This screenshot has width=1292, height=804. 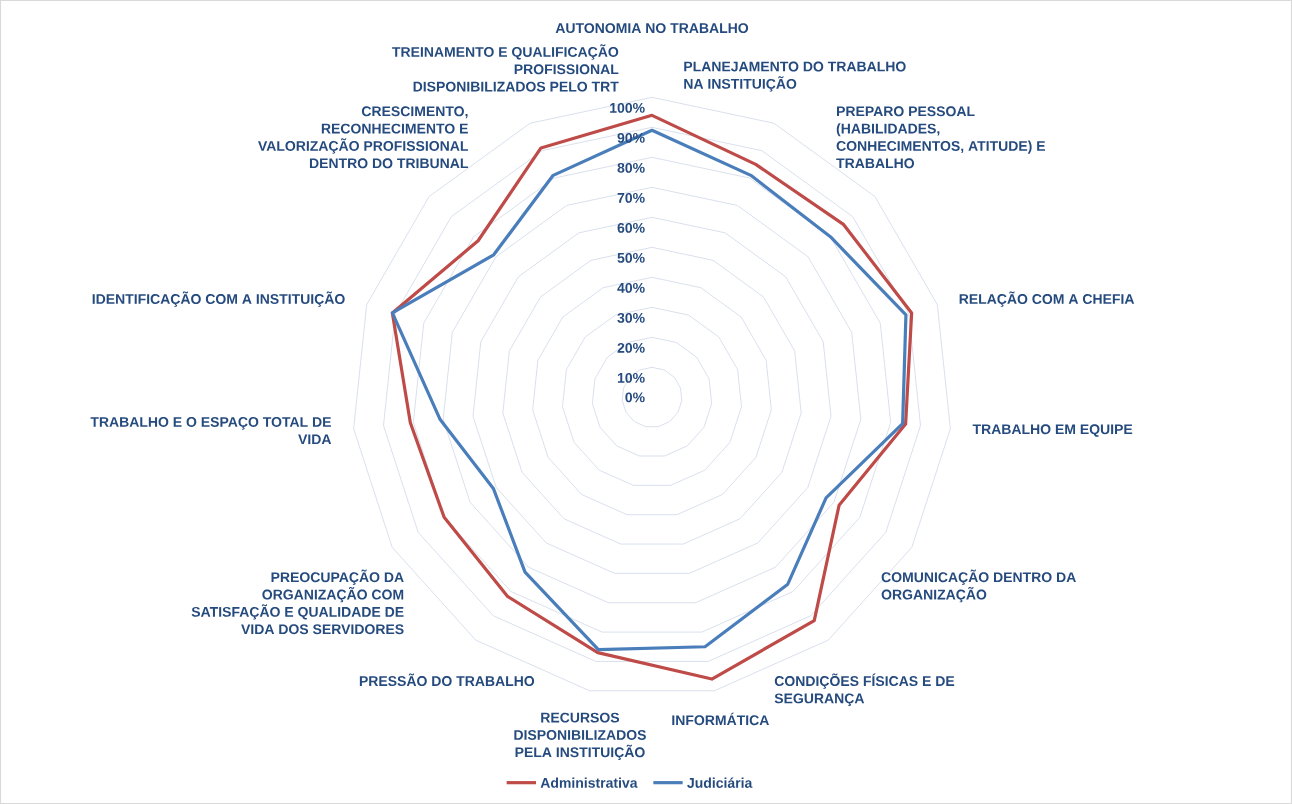 I want to click on y-tick-label: 60%, so click(x=631, y=227).